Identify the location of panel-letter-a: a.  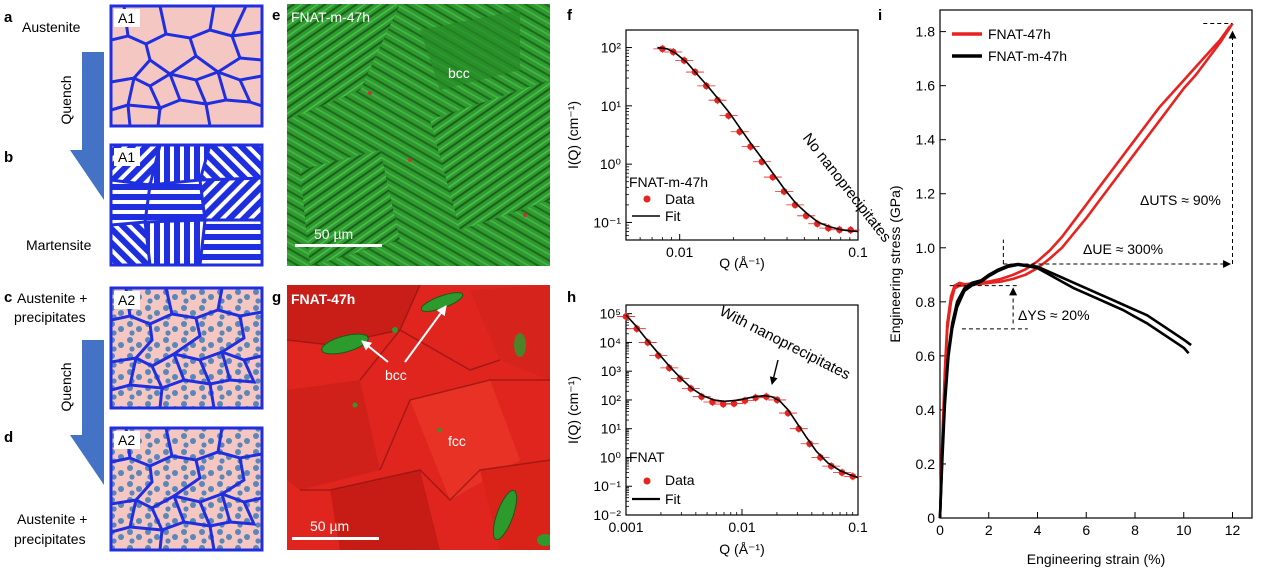
(8, 17).